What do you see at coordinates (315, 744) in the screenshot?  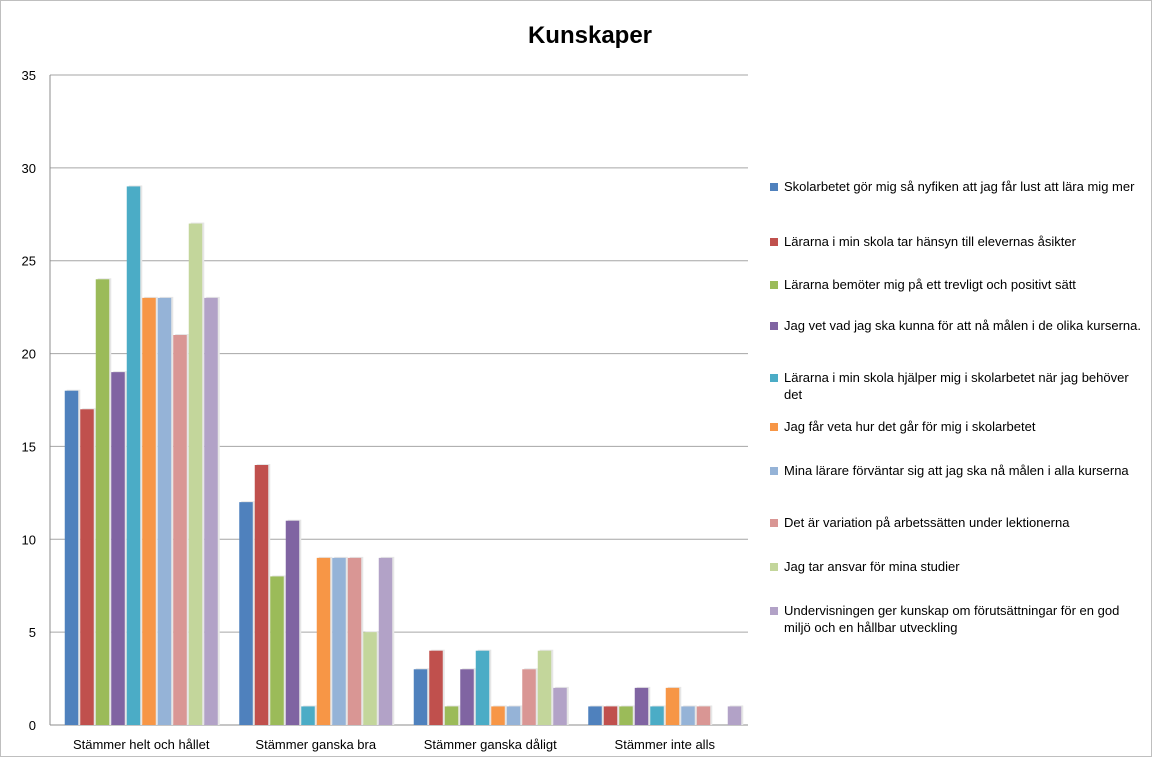 I see `x-category-label: Stämmer ganska bra` at bounding box center [315, 744].